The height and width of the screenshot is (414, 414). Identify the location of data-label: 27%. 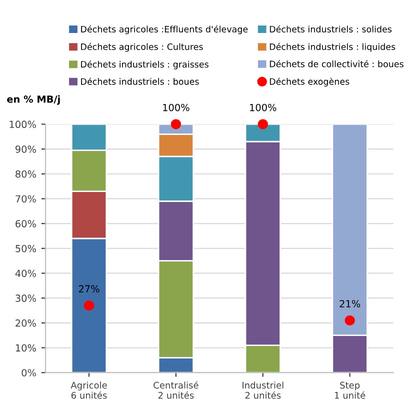
(89, 289).